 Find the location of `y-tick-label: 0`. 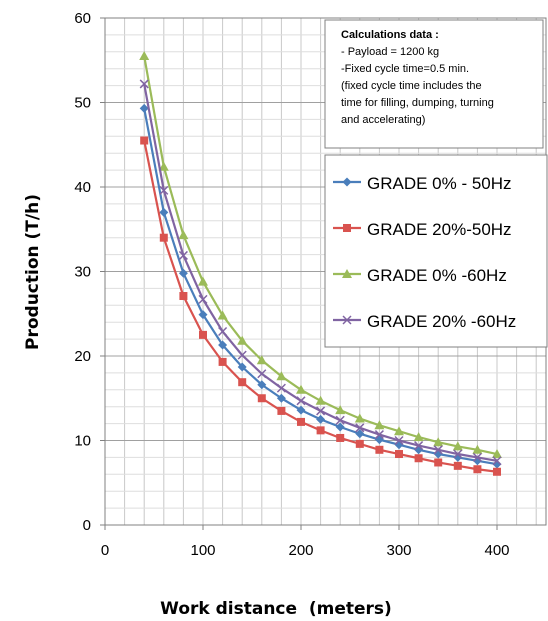

y-tick-label: 0 is located at coordinates (87, 525).